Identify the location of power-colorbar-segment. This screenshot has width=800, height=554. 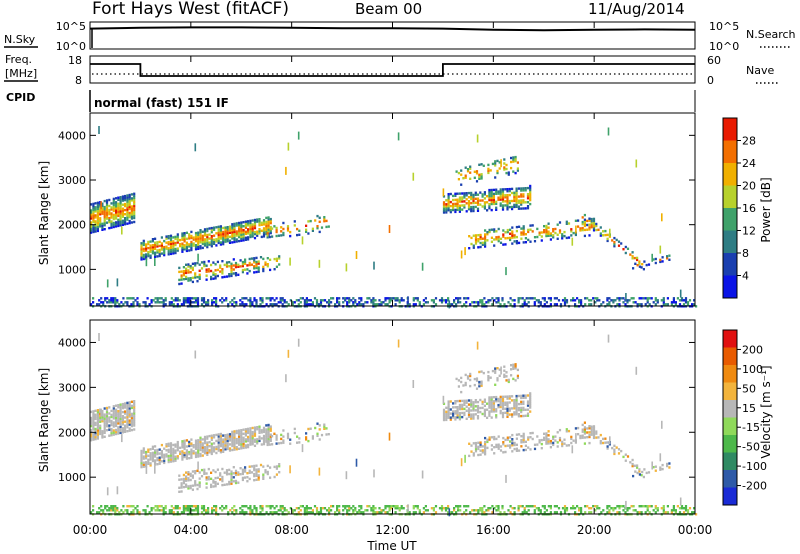
(730, 219).